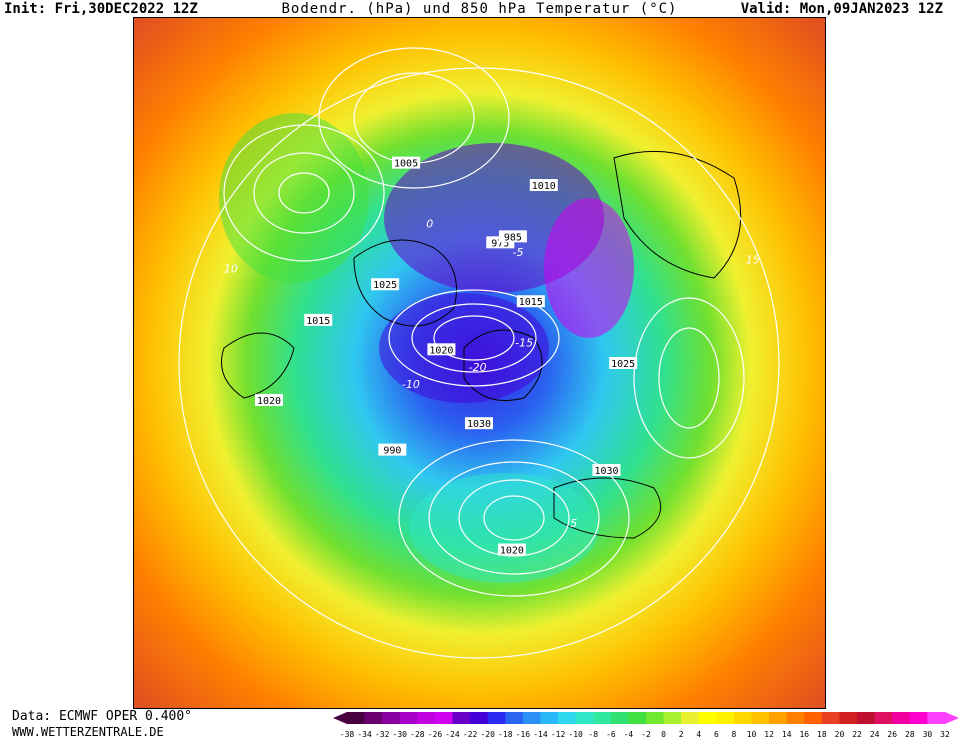  I want to click on colorbar-tick-label: 22, so click(857, 734).